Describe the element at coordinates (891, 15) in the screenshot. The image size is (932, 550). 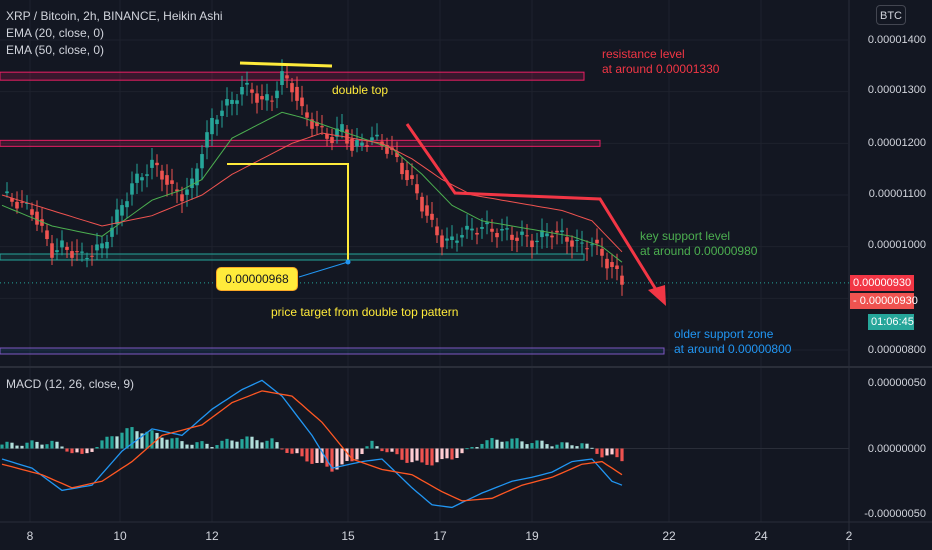
I see `currency-button: BTC` at that location.